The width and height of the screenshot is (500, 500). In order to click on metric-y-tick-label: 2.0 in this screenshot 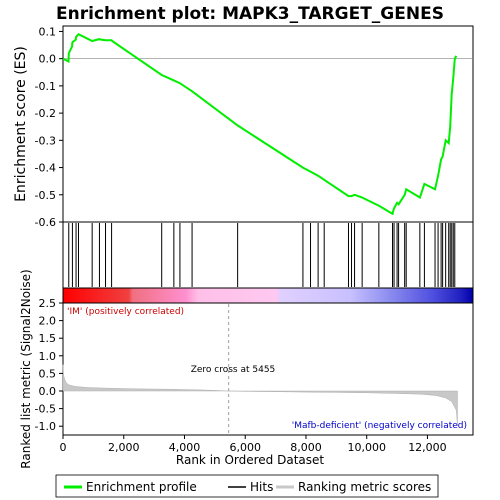, I will do `click(48, 321)`.